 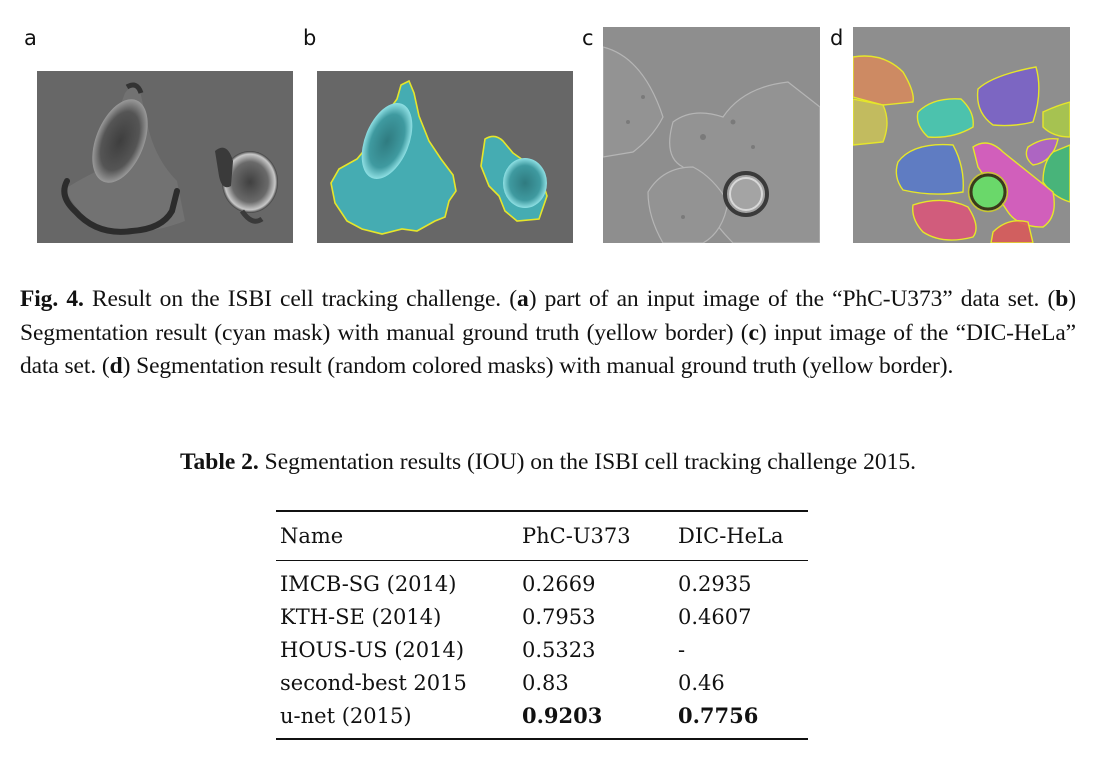 What do you see at coordinates (361, 616) in the screenshot?
I see `cell-name: KTH-SE (2014)` at bounding box center [361, 616].